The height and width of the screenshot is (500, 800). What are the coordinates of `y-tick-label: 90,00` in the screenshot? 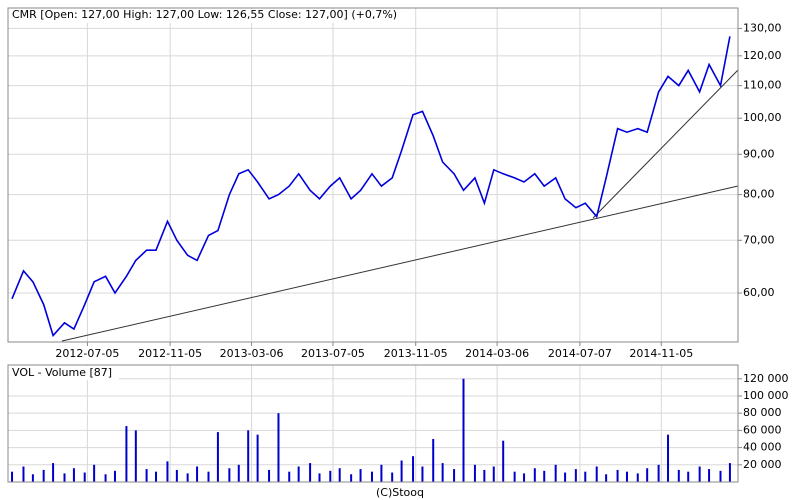 It's located at (759, 153).